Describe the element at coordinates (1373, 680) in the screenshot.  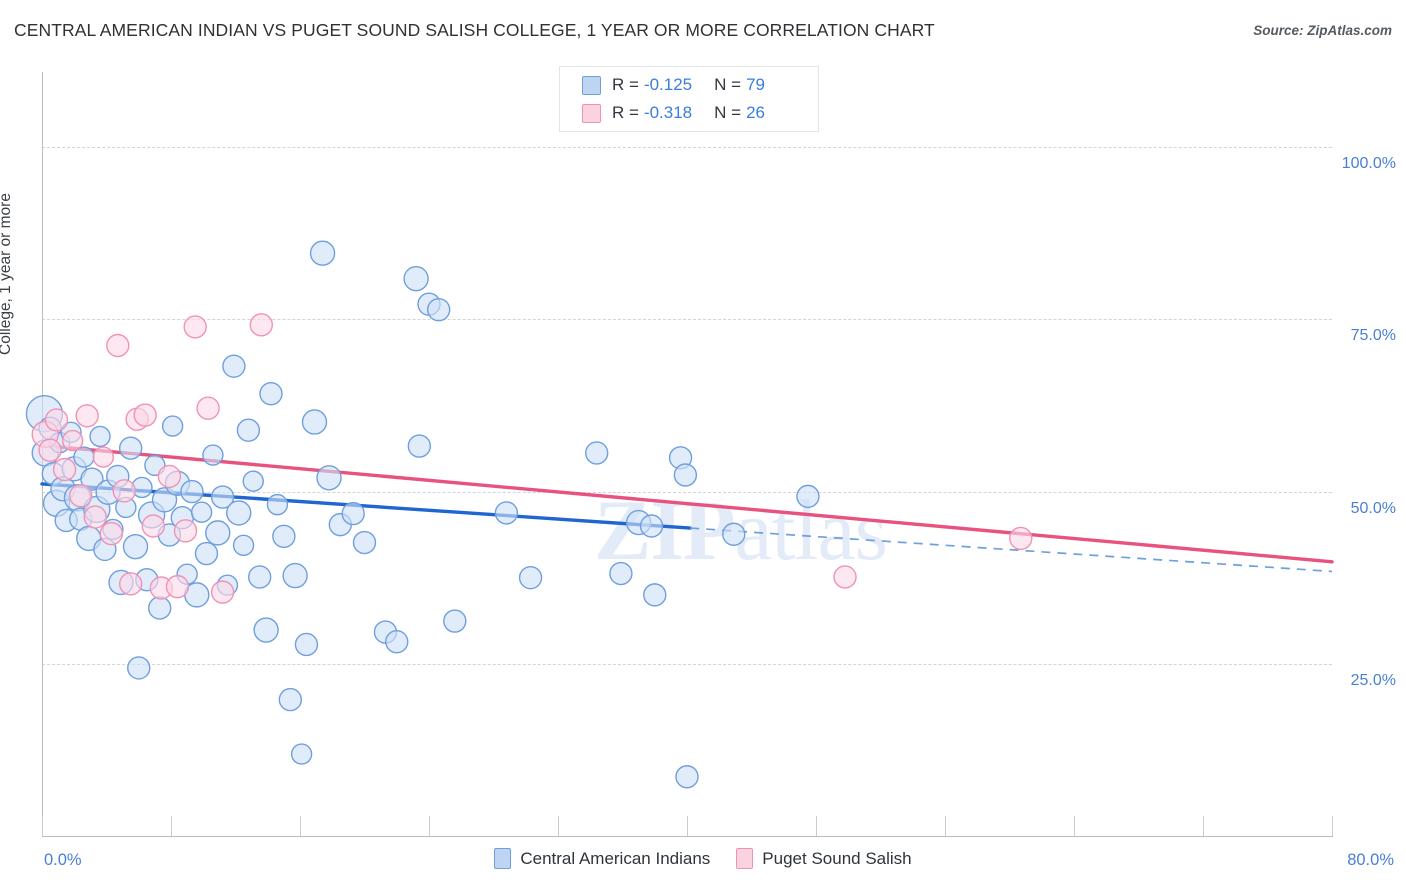
I see `y-tick-label: 25.0%` at that location.